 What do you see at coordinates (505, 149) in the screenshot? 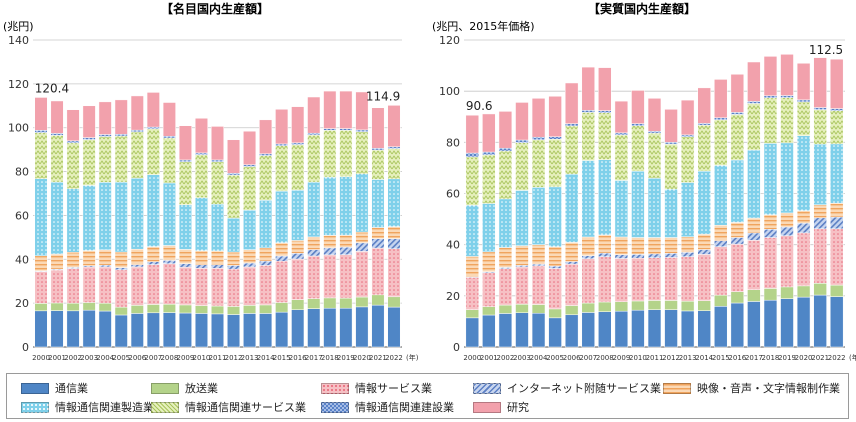
I see `real-bar-constr-2002` at bounding box center [505, 149].